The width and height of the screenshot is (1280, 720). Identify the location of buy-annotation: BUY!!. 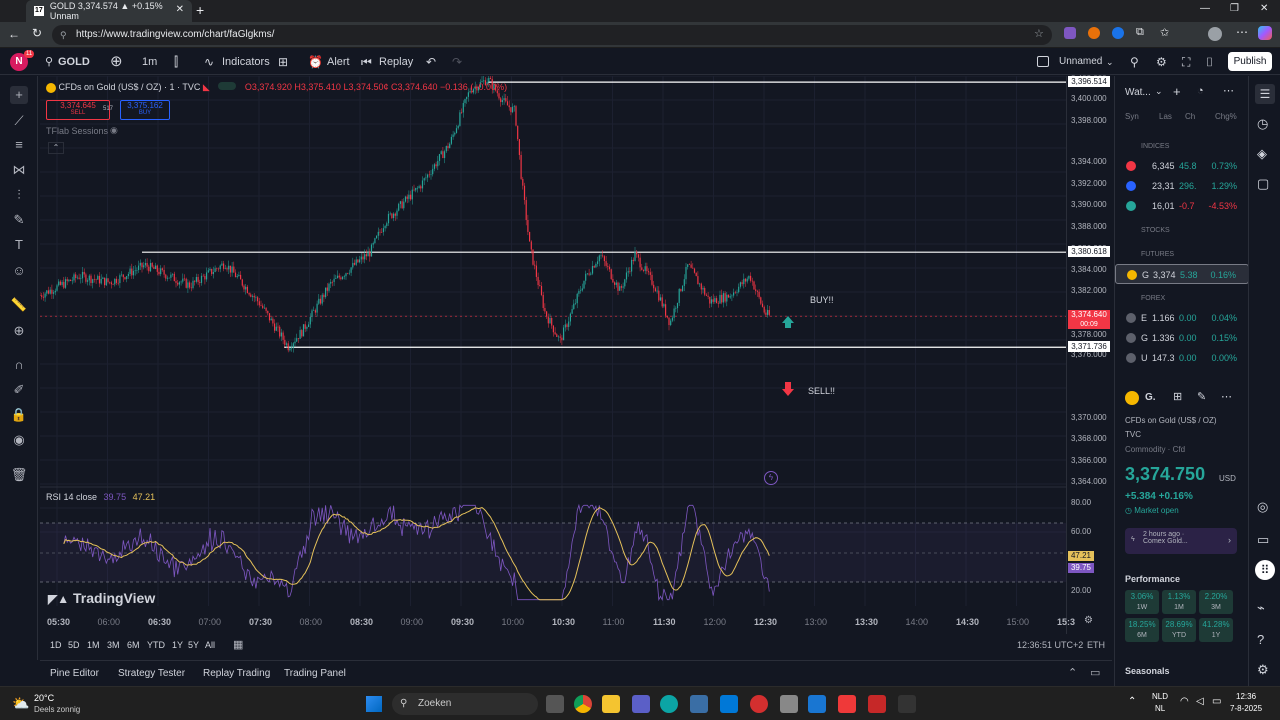
(822, 300).